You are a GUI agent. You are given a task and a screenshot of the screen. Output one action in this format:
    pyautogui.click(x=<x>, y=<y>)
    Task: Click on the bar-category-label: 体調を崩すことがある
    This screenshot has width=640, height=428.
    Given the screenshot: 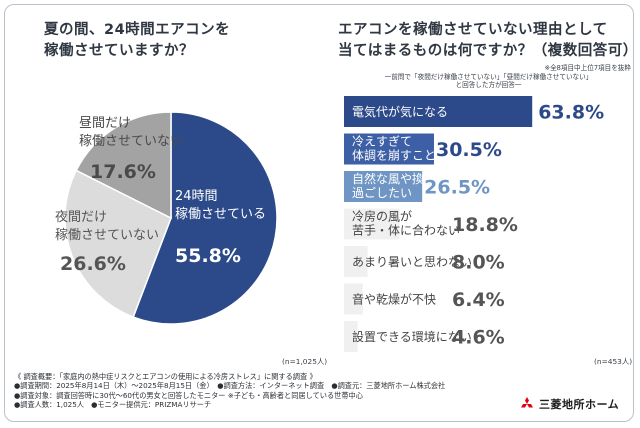 What is the action you would take?
    pyautogui.click(x=412, y=155)
    